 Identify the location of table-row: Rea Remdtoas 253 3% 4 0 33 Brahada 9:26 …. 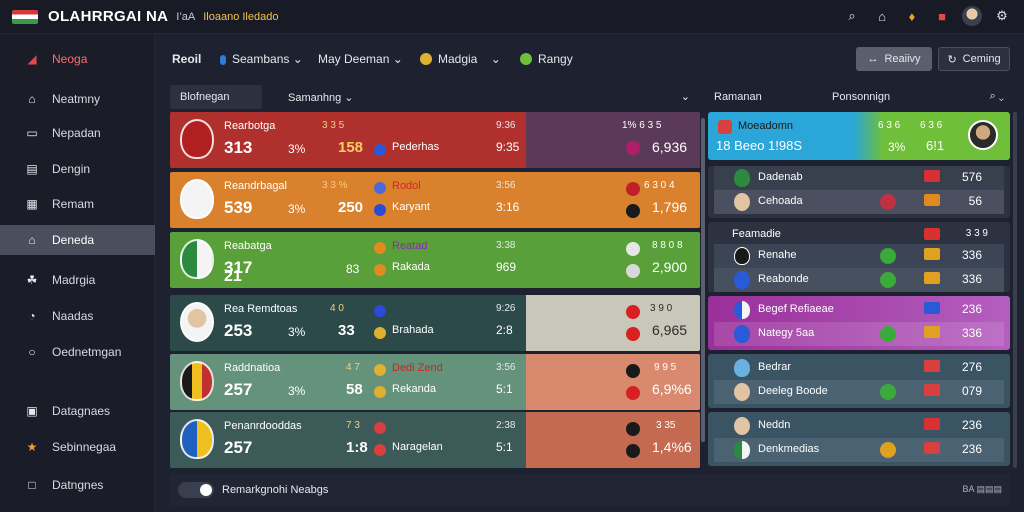
(435, 323).